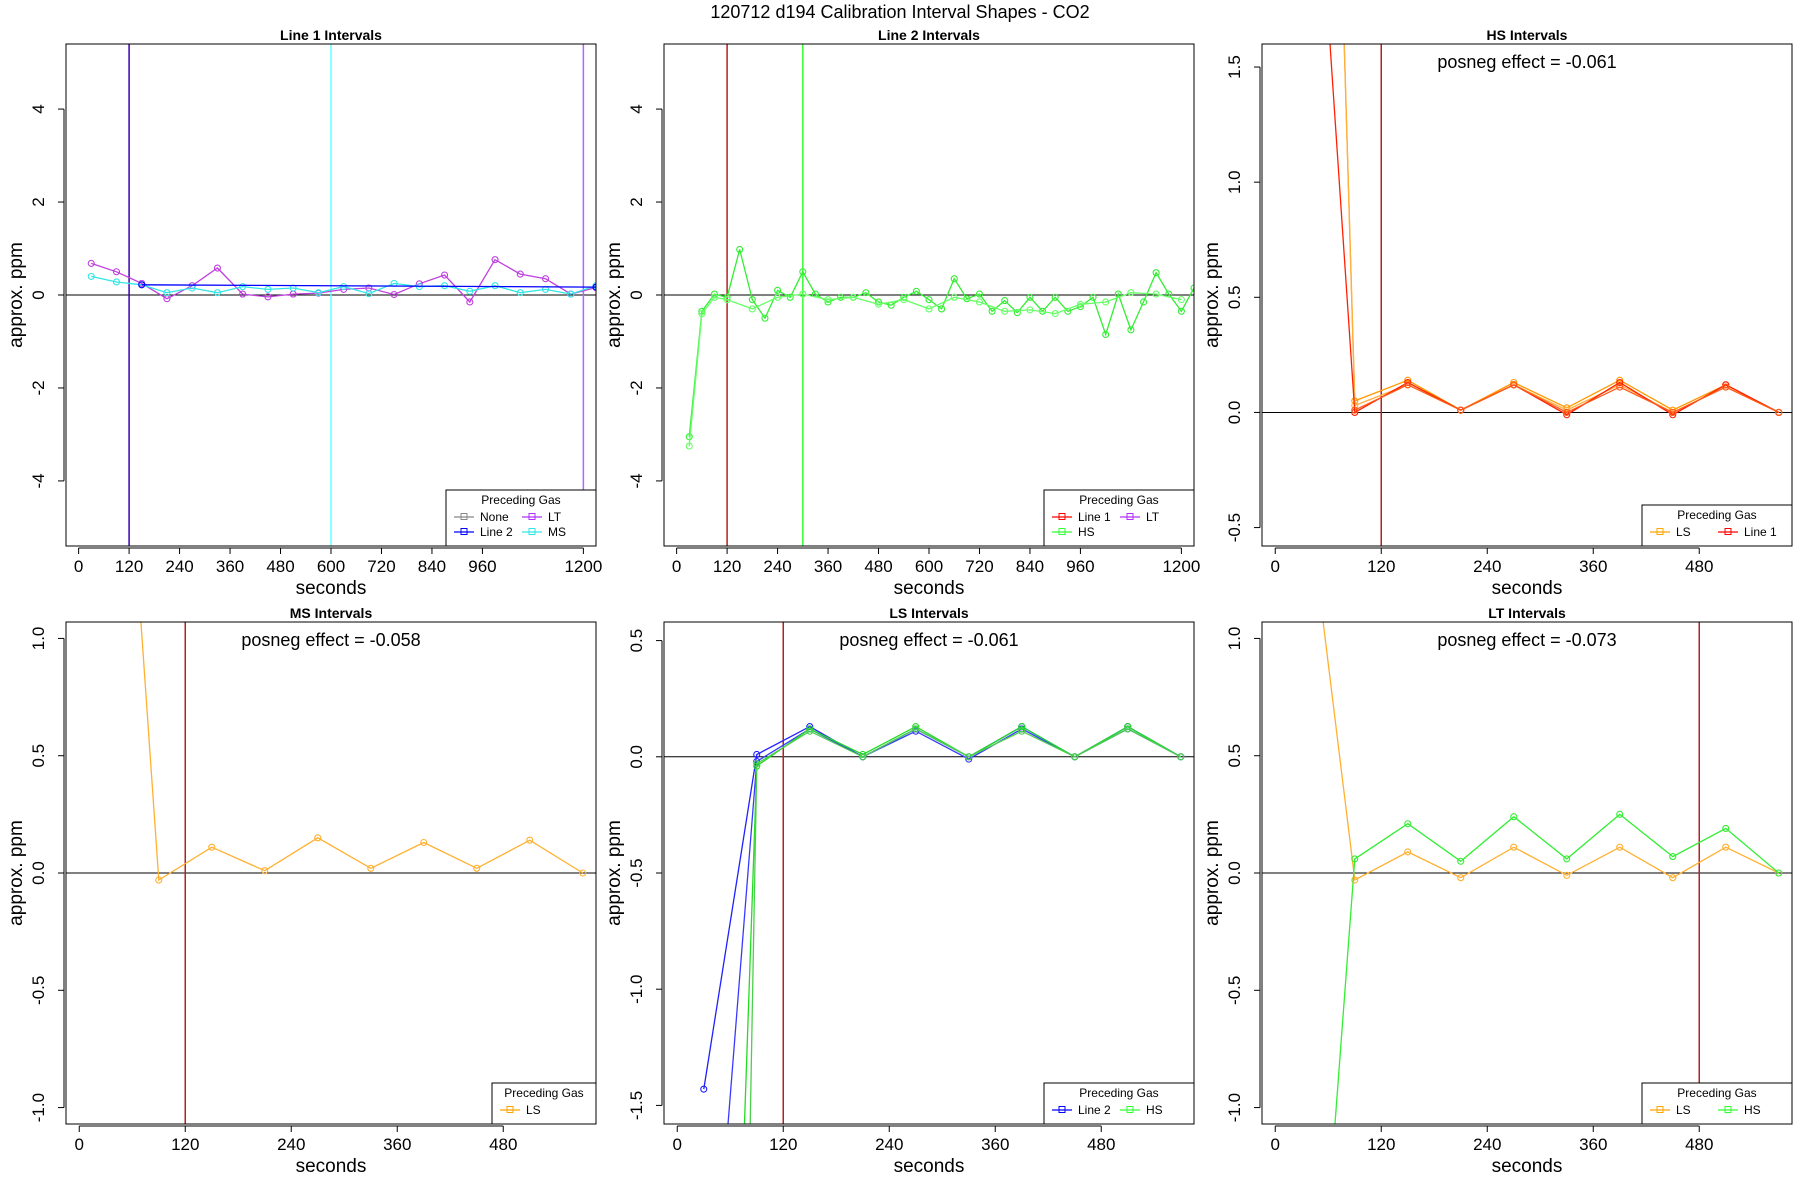 This screenshot has width=1800, height=1200. Describe the element at coordinates (38, 387) in the screenshot. I see `y-tick-label: -2` at that location.